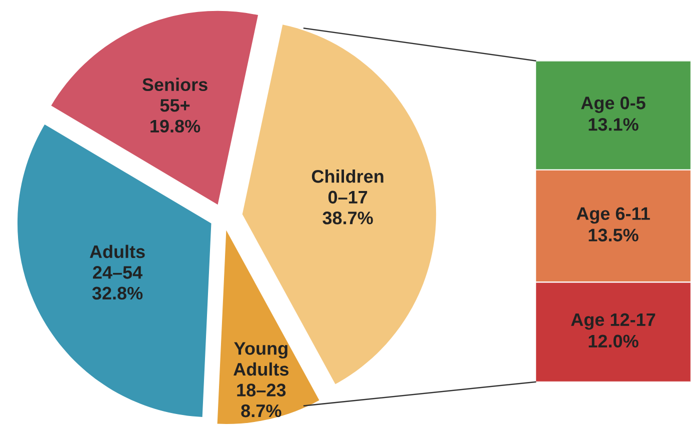 The height and width of the screenshot is (434, 691). Describe the element at coordinates (175, 126) in the screenshot. I see `data-label: 19.8%` at that location.